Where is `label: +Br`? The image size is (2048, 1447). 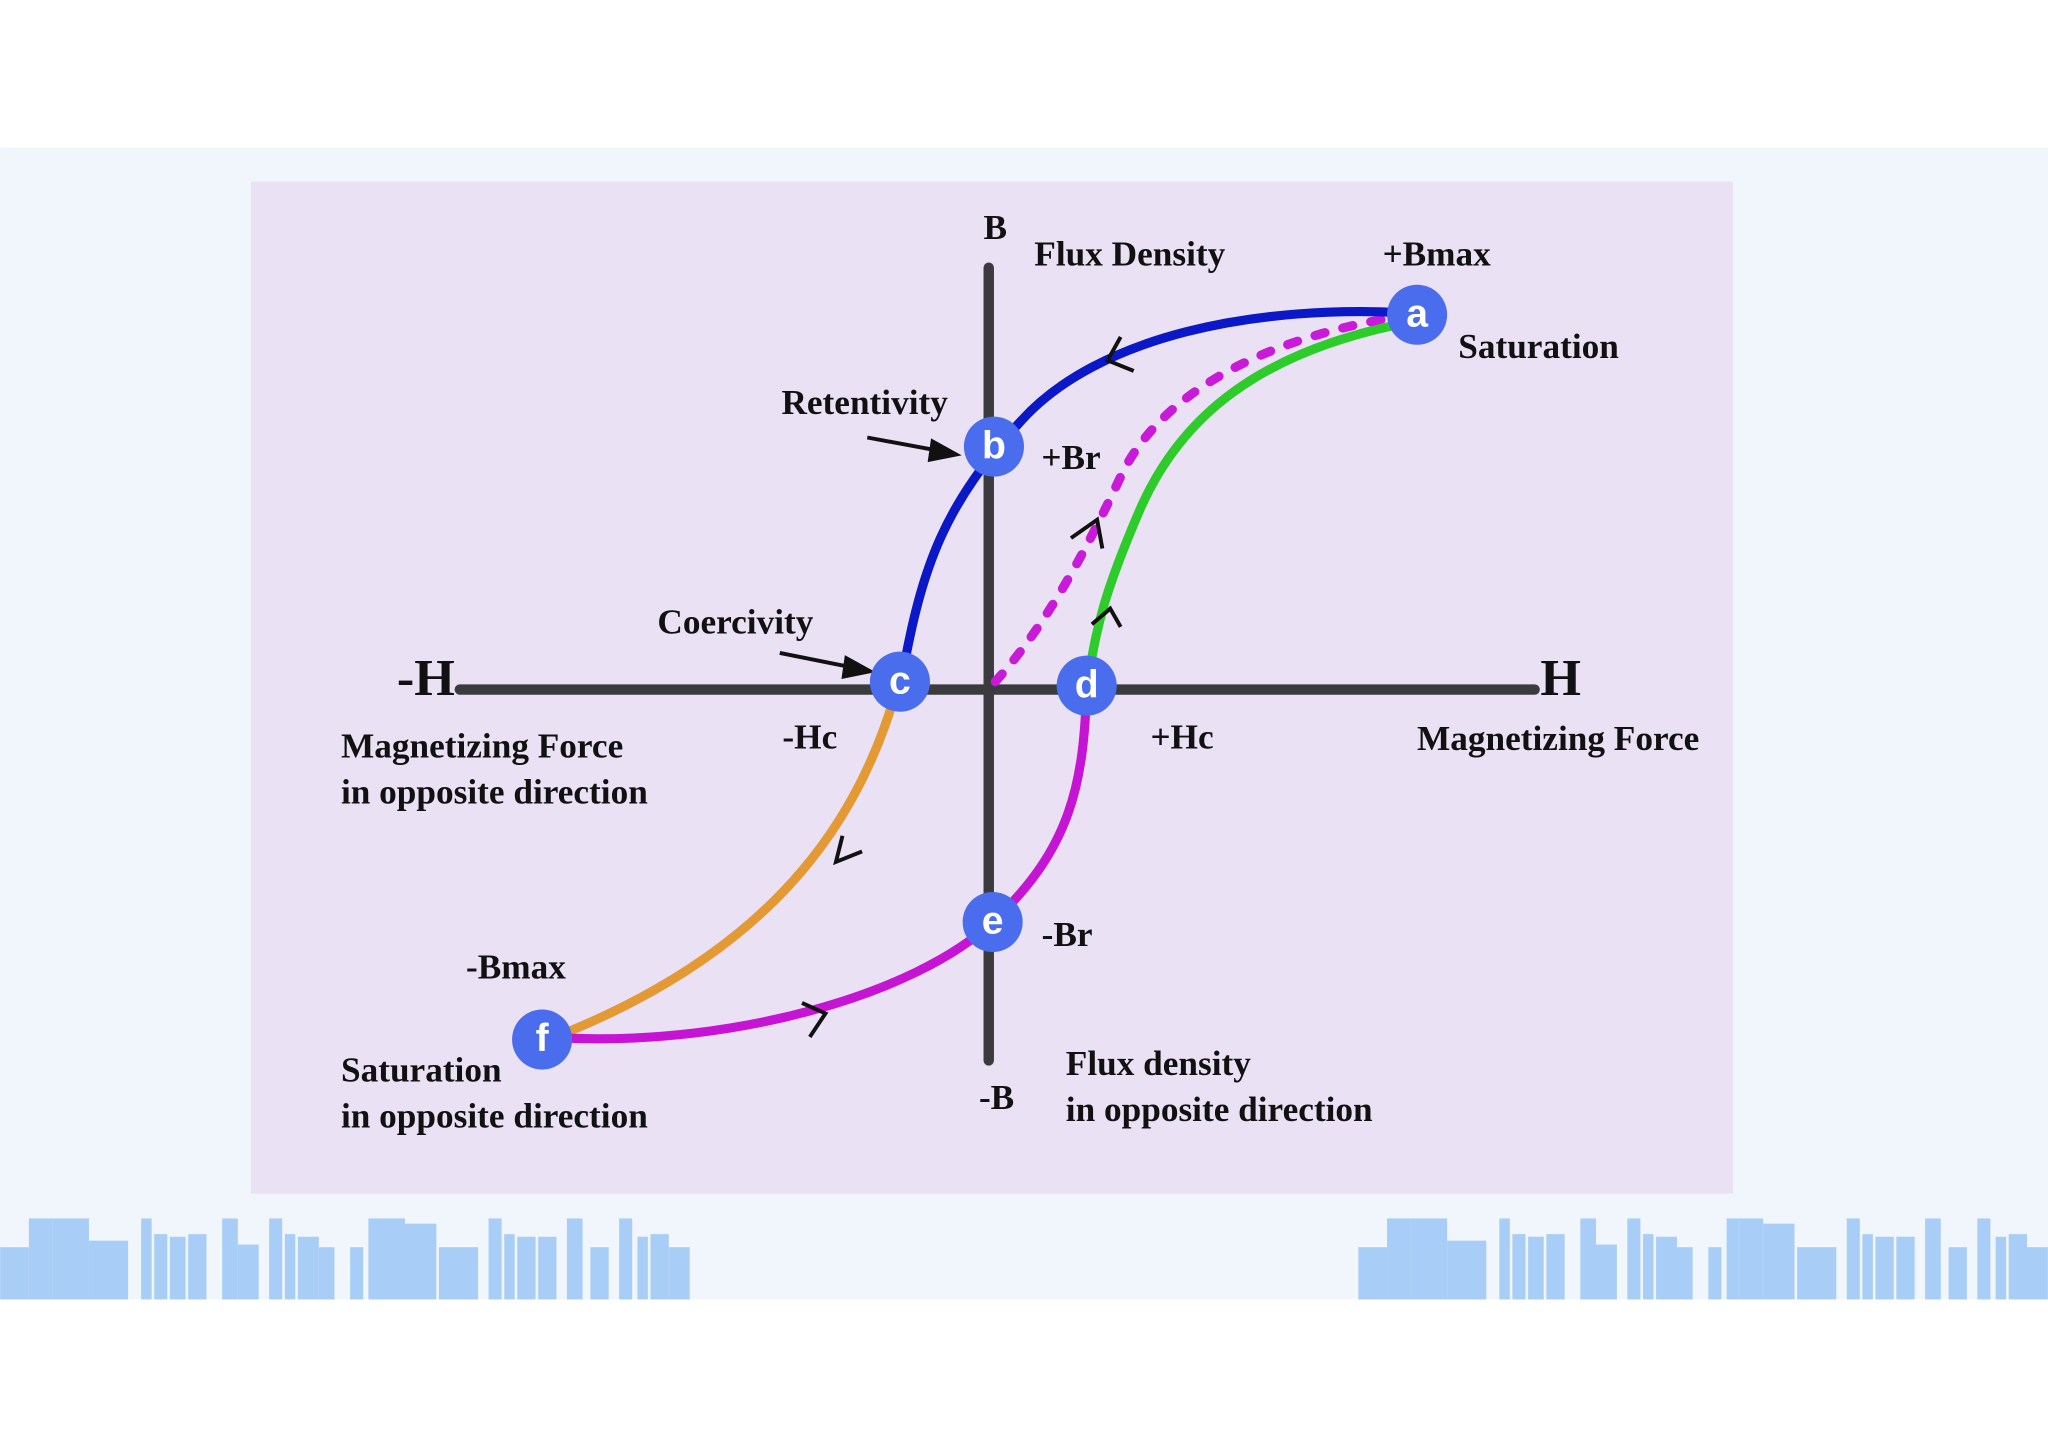
label: +Br is located at coordinates (1070, 457).